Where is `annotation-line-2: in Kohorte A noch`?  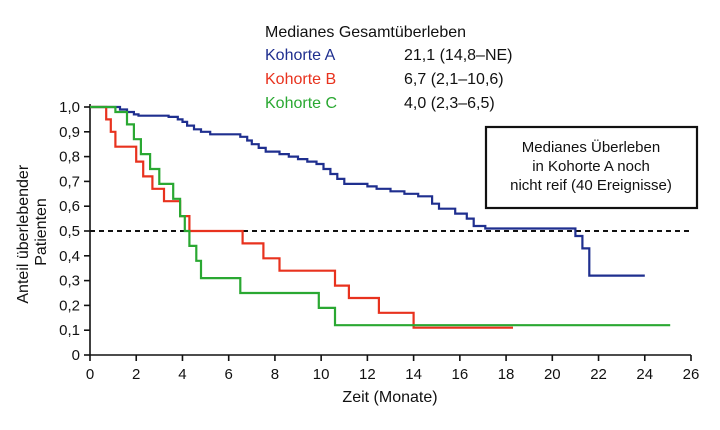
annotation-line-2: in Kohorte A noch is located at coordinates (591, 166).